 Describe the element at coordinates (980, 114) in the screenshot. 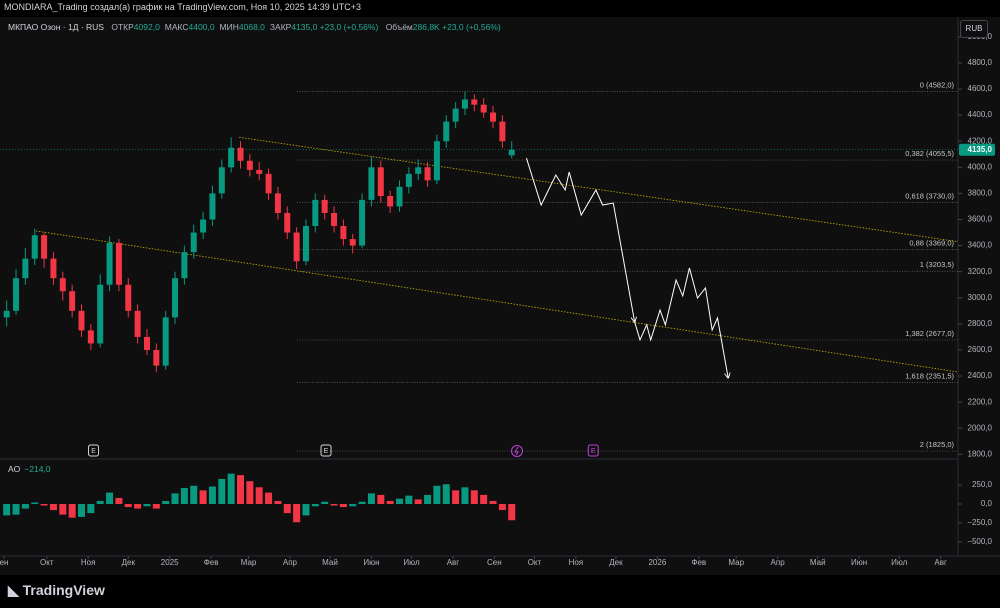

I see `y-tick-label: 4400,0` at that location.